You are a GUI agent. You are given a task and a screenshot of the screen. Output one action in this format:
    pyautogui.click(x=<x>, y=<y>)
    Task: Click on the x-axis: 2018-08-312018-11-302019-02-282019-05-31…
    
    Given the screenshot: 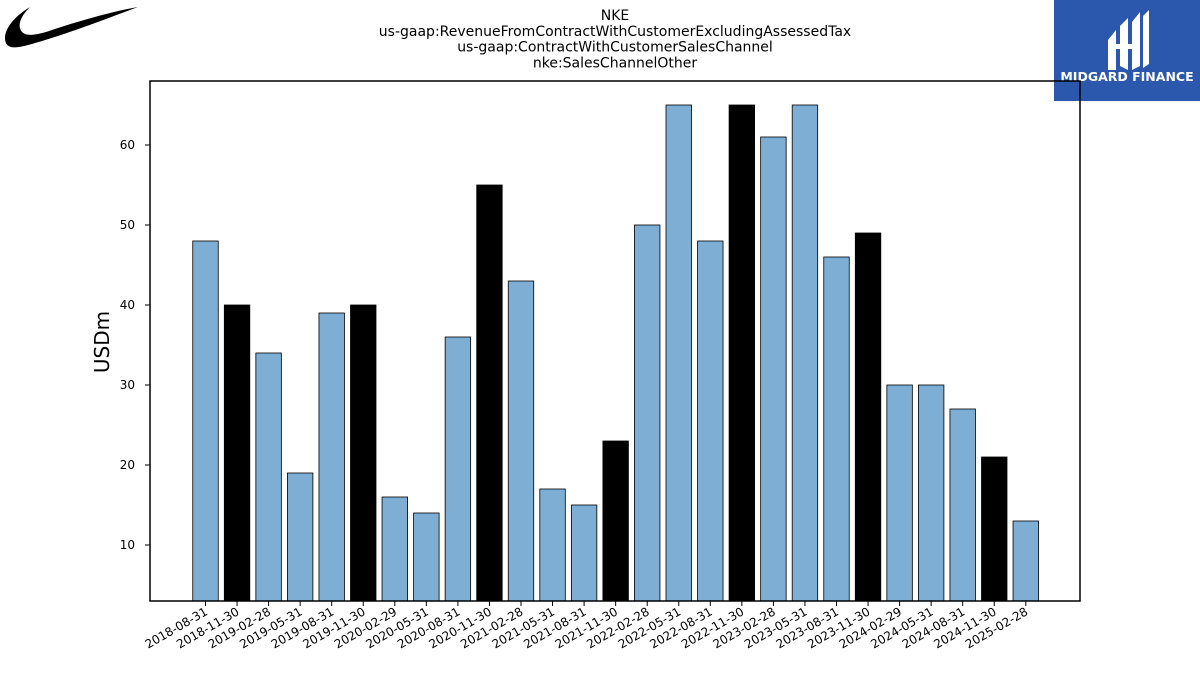 What is the action you would take?
    pyautogui.click(x=586, y=626)
    